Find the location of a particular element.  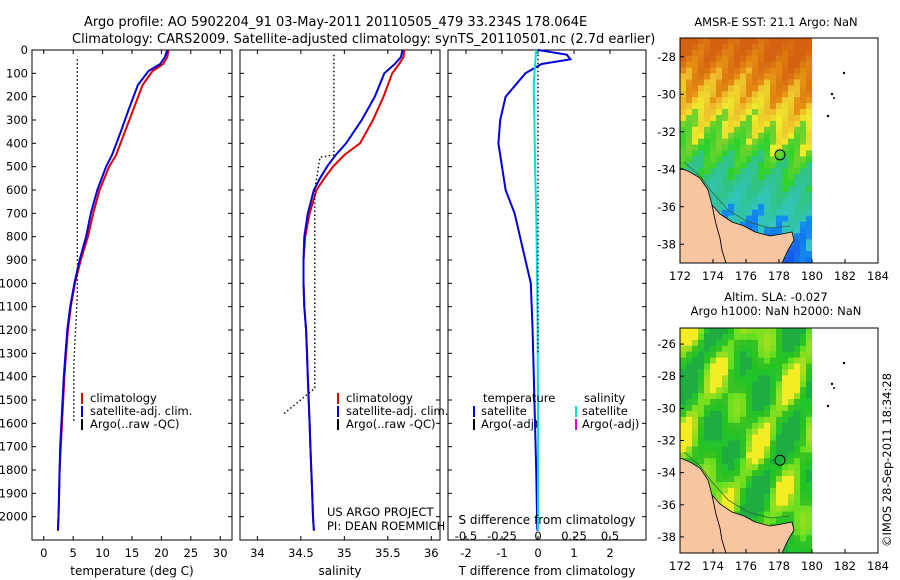

lon-tick-label: 176 is located at coordinates (746, 566).